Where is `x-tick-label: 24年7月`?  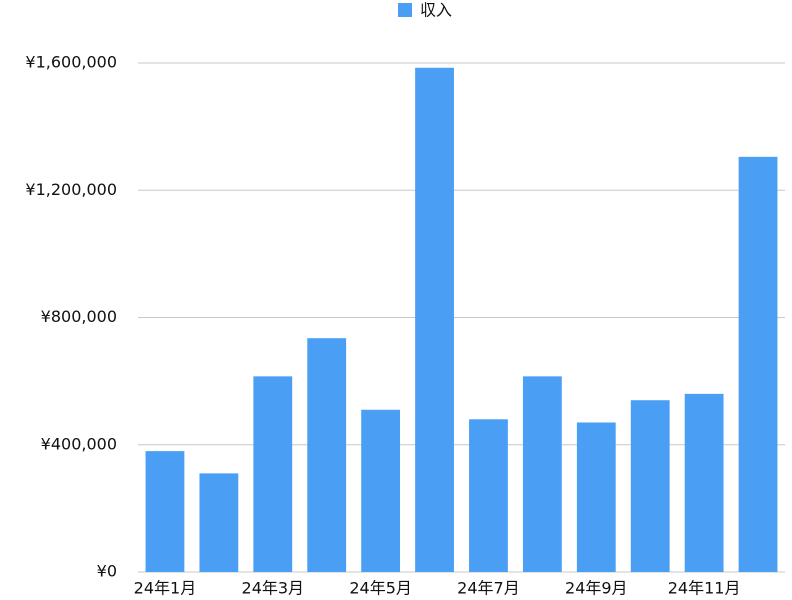
x-tick-label: 24年7月 is located at coordinates (488, 588).